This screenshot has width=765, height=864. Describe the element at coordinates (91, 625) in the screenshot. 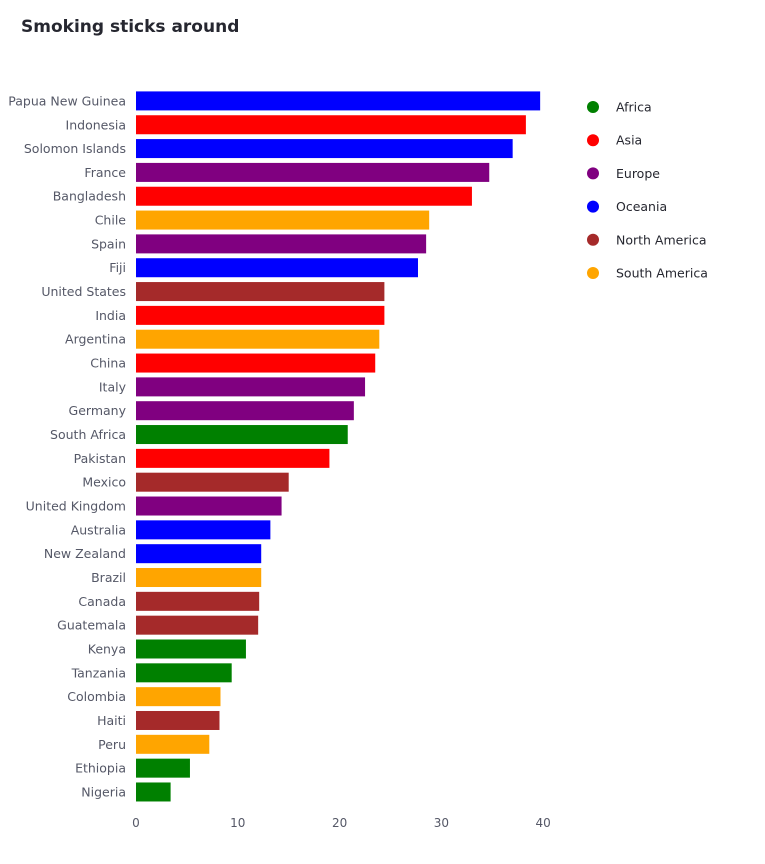

I see `category-label: Guatemala` at that location.